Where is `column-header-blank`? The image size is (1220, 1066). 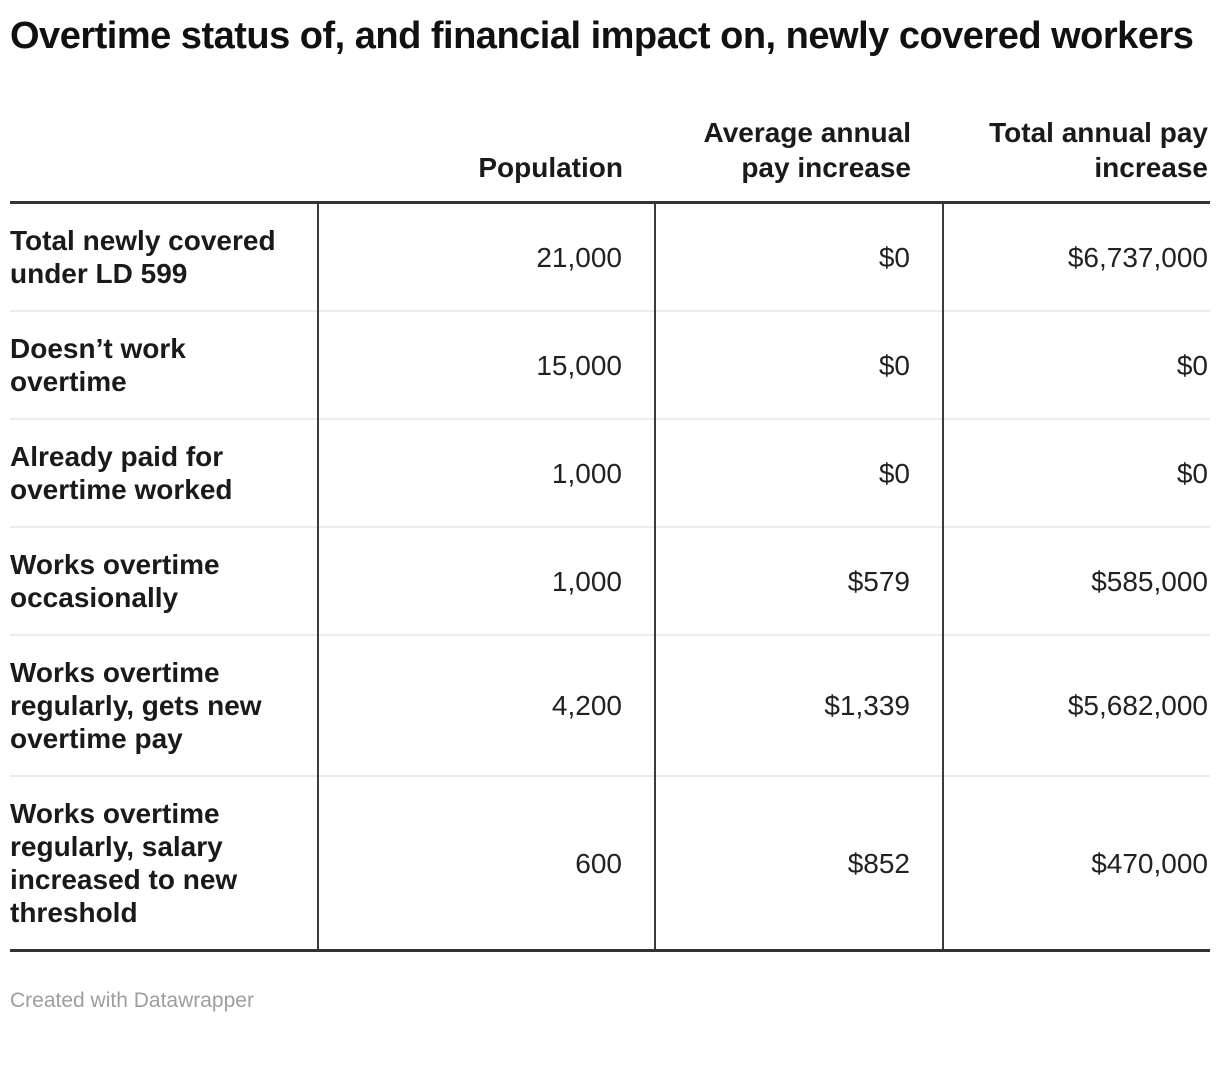 column-header-blank is located at coordinates (164, 160).